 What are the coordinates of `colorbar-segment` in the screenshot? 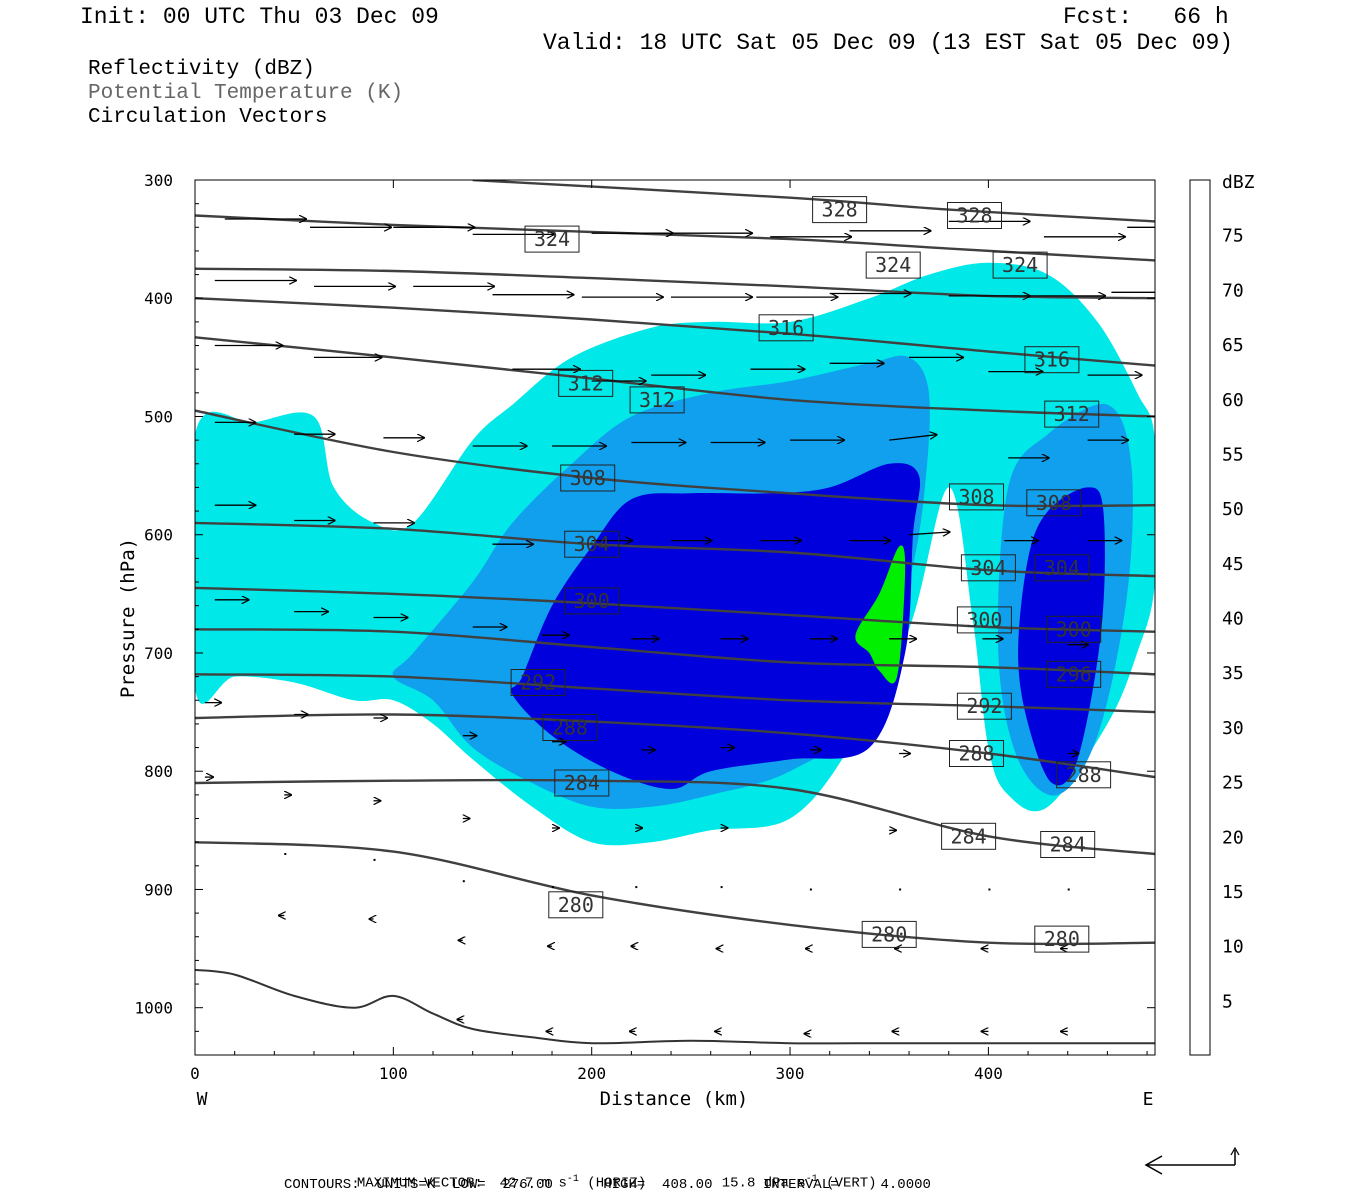 It's located at (1200, 1027).